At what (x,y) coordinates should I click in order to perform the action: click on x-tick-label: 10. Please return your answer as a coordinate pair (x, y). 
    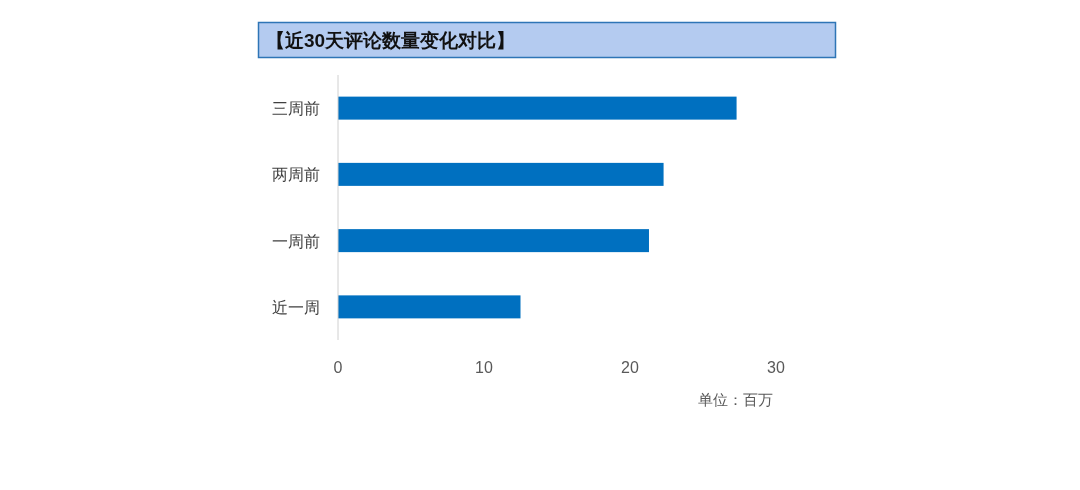
    Looking at the image, I should click on (484, 367).